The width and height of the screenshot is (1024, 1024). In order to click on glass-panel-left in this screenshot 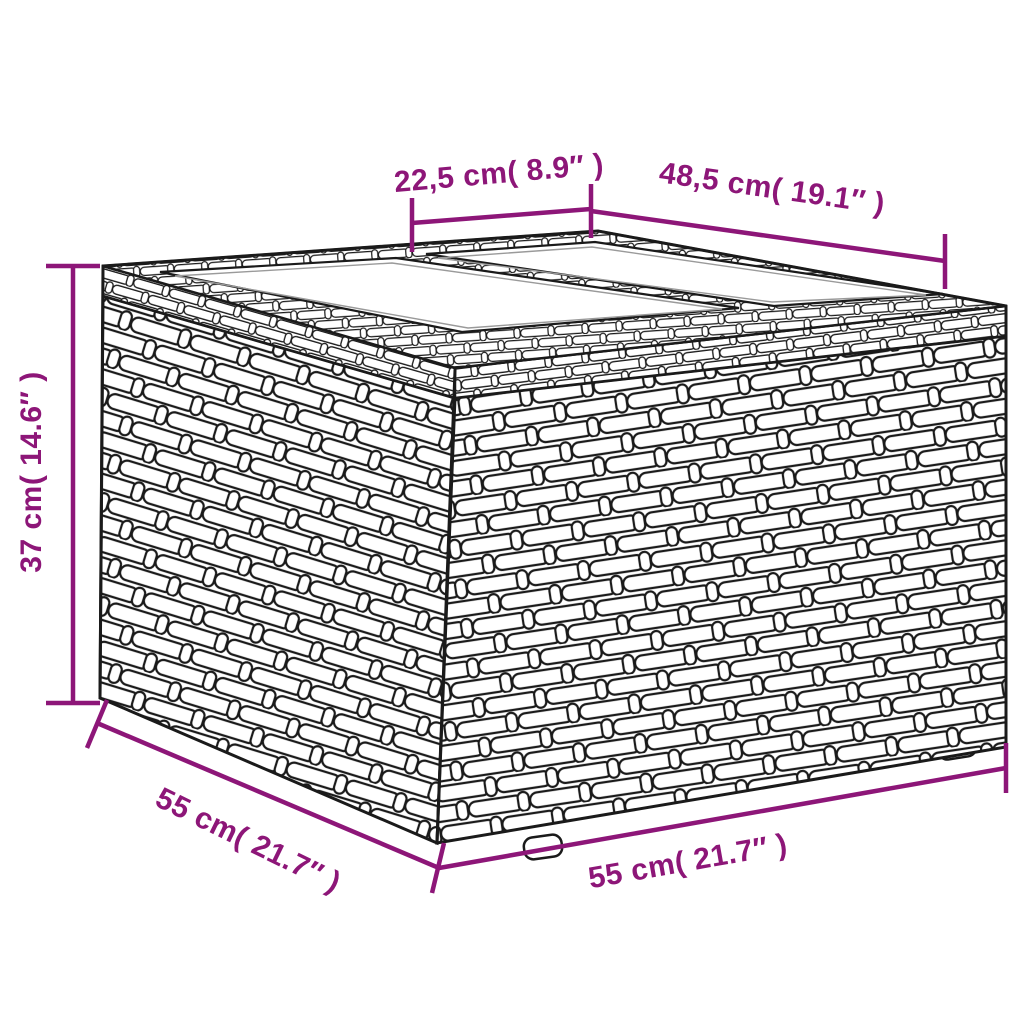, I will do `click(449, 295)`.